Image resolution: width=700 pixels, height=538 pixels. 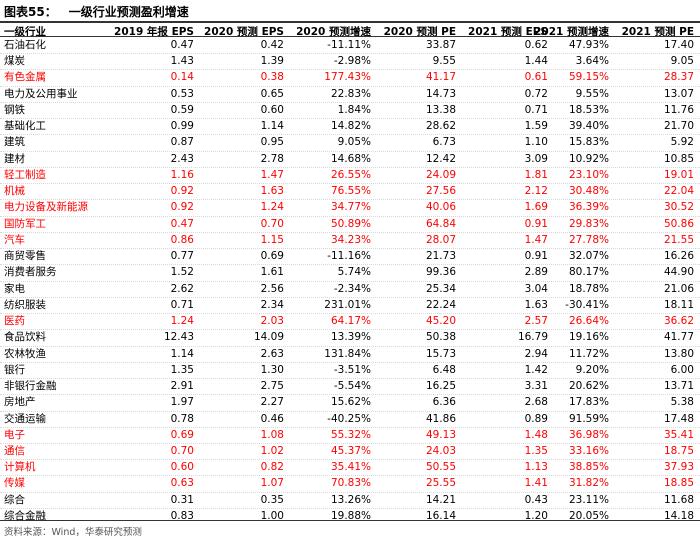 What do you see at coordinates (536, 321) in the screenshot?
I see `table-cell: 2.57` at bounding box center [536, 321].